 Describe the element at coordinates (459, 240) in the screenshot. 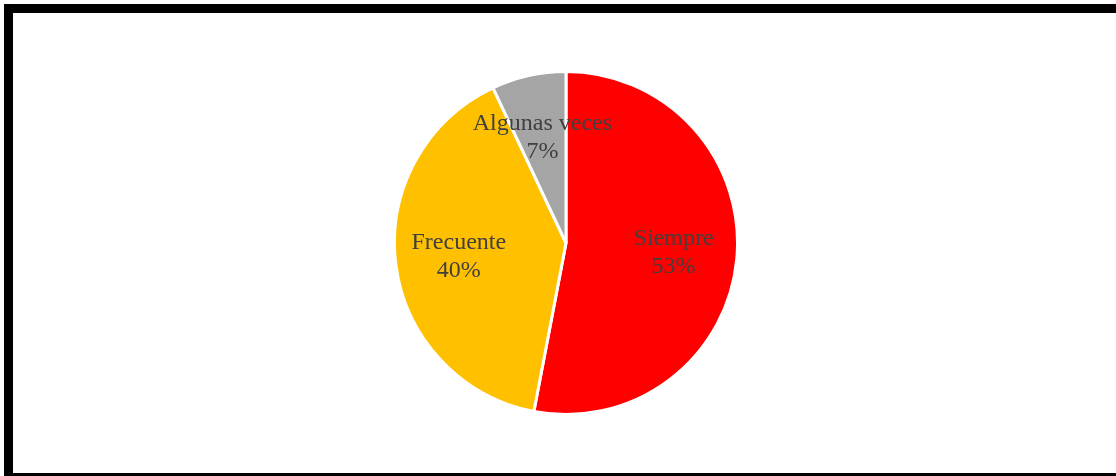

I see `slice-label: Frecuente` at that location.